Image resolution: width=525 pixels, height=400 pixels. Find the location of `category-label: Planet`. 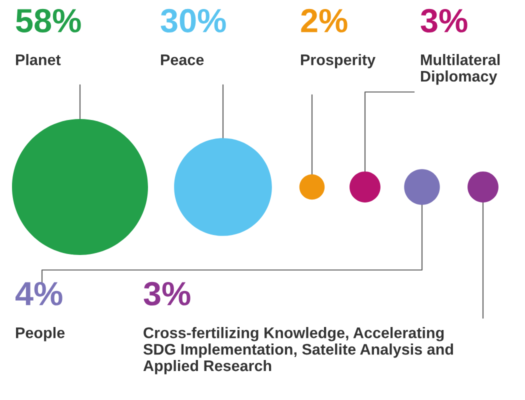

category-label: Planet is located at coordinates (38, 60).